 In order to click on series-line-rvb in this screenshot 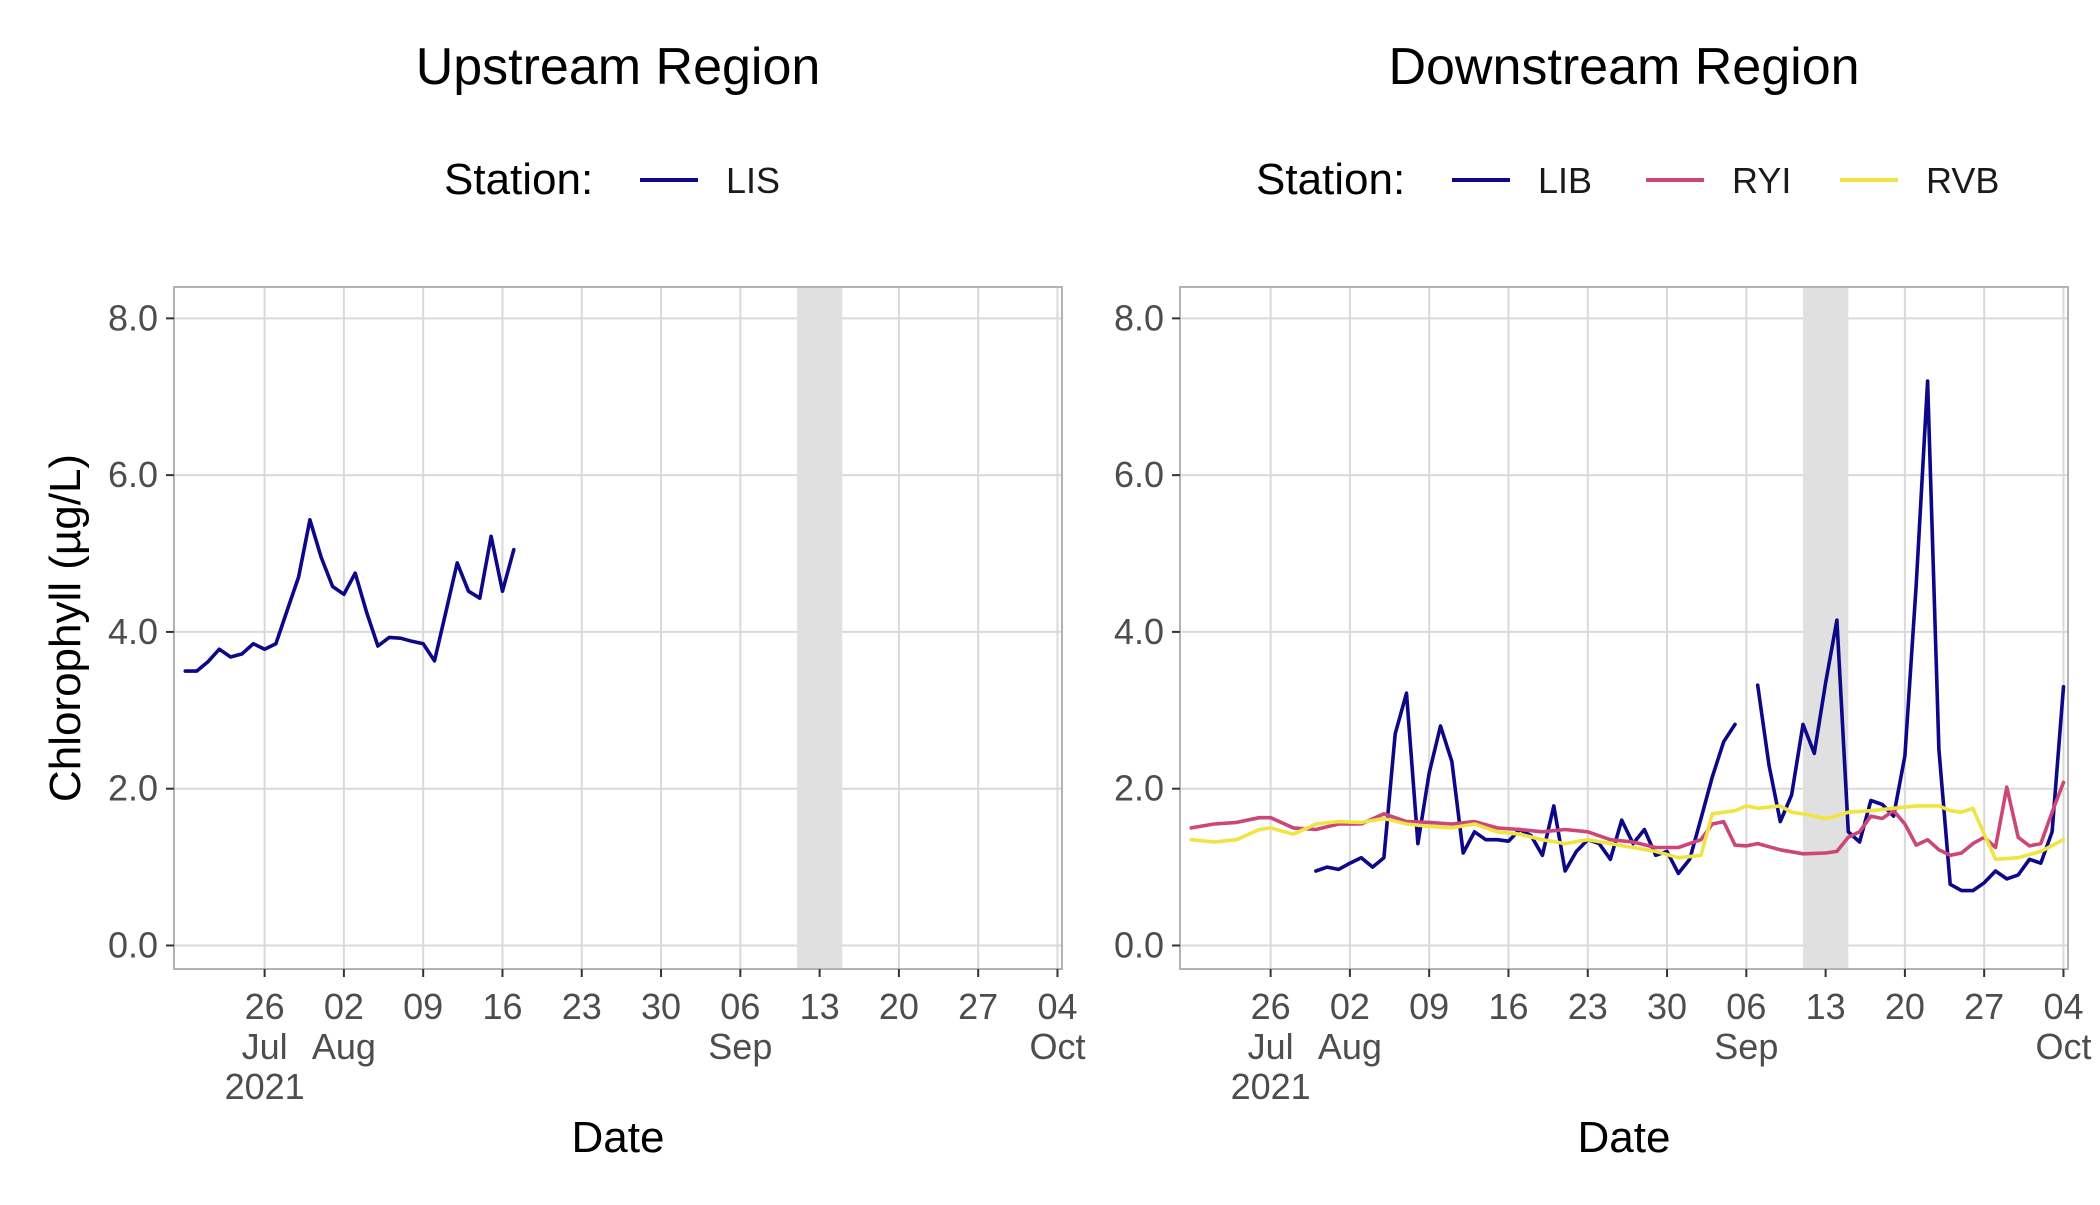, I will do `click(1627, 833)`.